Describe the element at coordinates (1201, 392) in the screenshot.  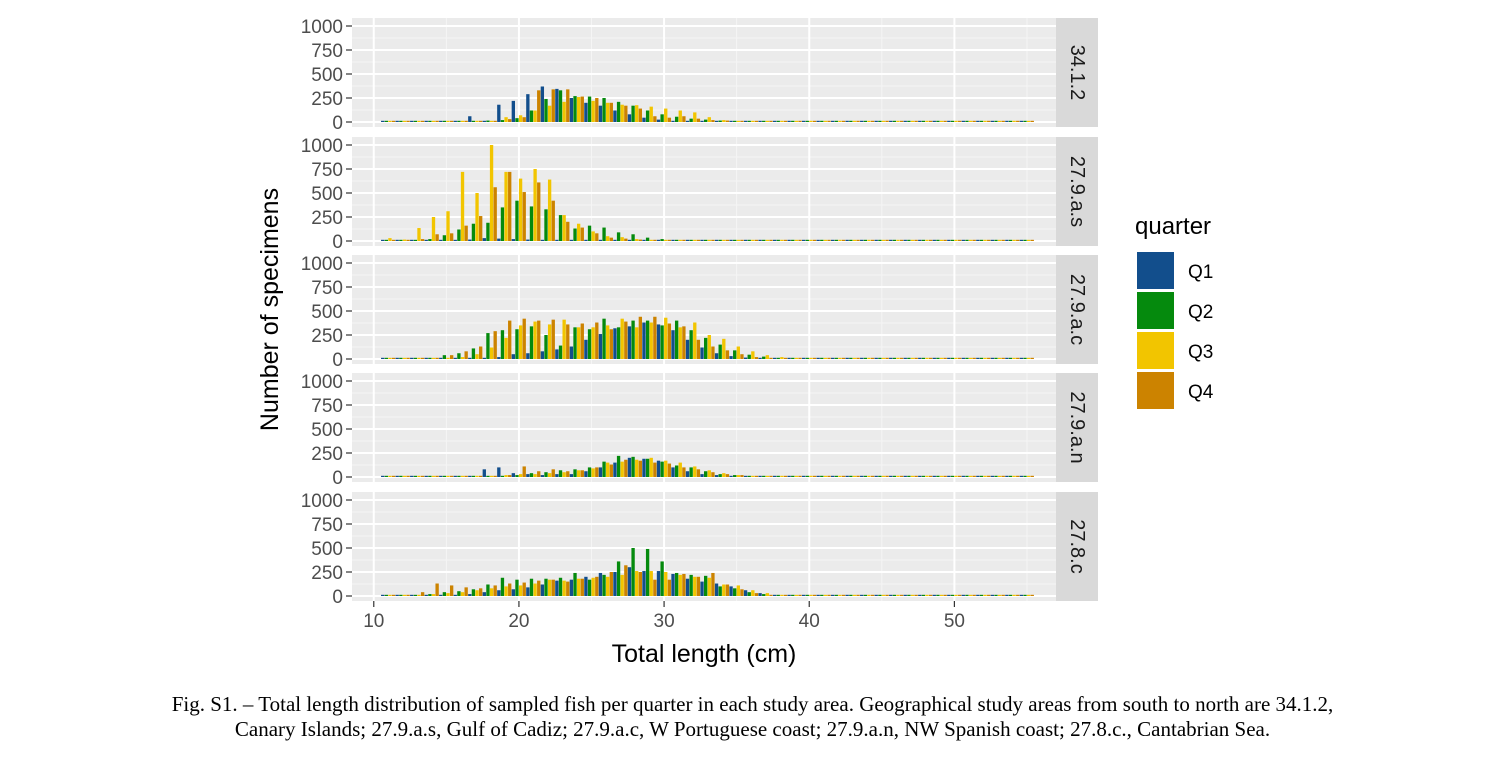
I see `legend-label-q4: Q4` at that location.